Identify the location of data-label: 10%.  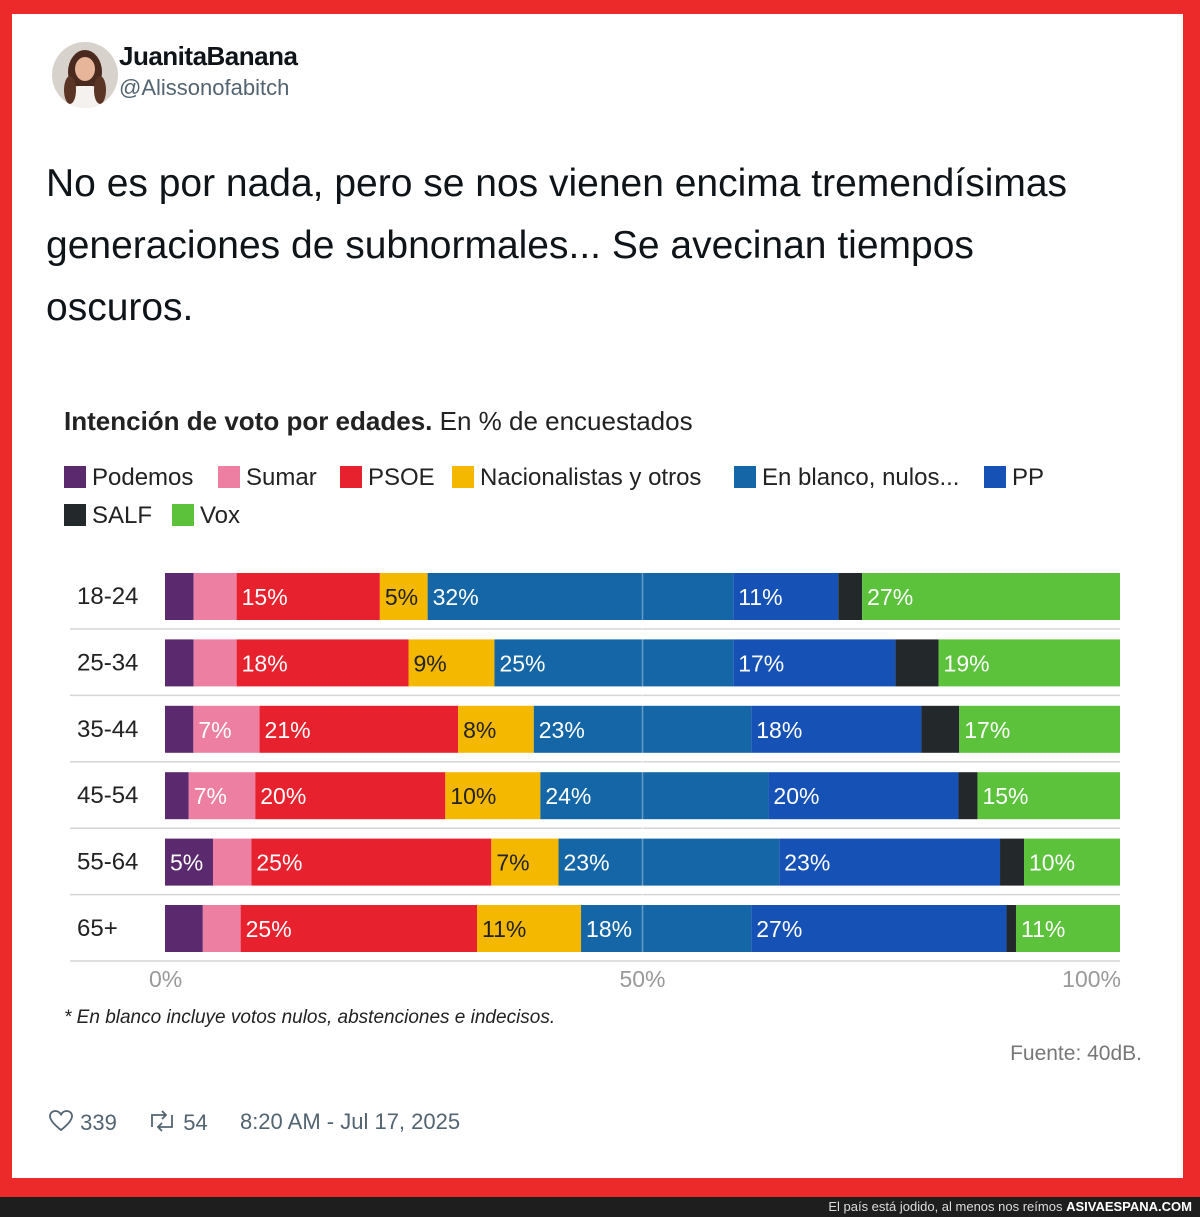
(473, 796).